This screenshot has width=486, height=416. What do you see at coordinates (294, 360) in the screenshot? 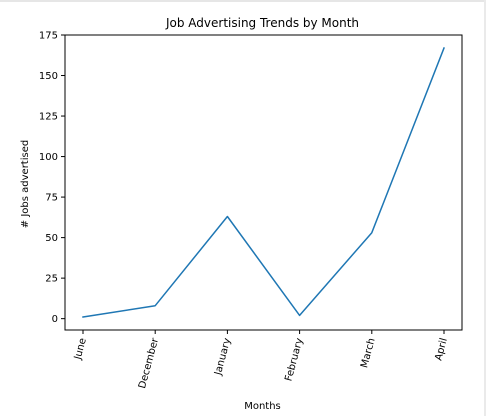
I see `x-tick-label: February` at bounding box center [294, 360].